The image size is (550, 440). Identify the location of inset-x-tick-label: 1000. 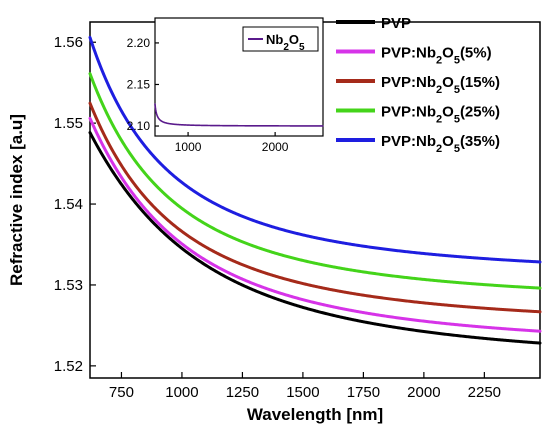
(188, 147).